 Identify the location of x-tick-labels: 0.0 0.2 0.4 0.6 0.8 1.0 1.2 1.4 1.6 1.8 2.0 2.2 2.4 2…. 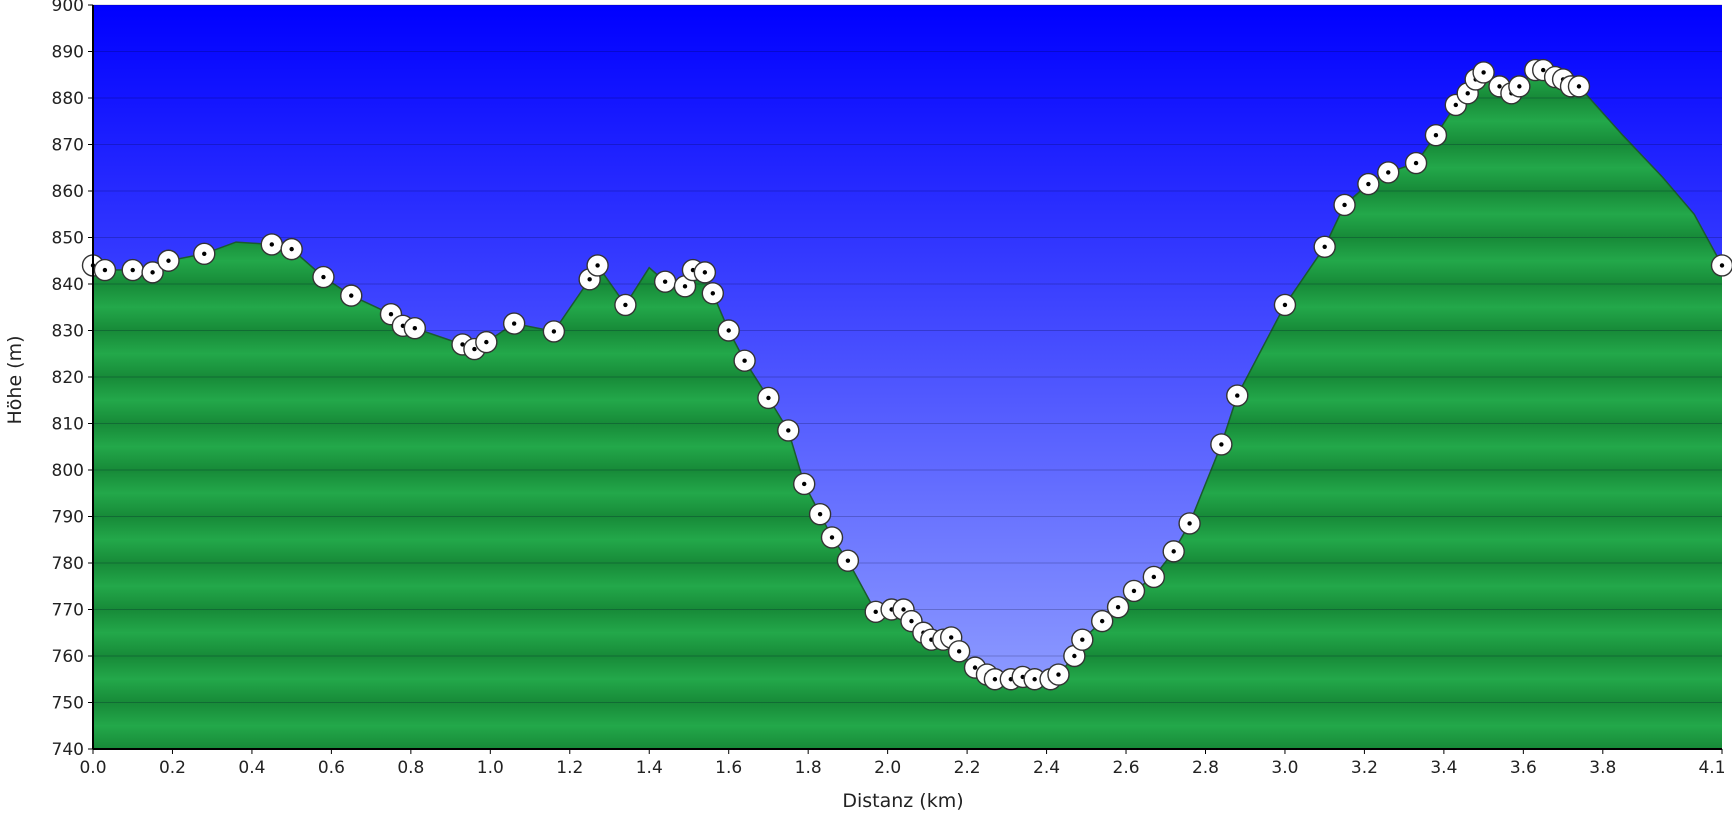
(902, 768).